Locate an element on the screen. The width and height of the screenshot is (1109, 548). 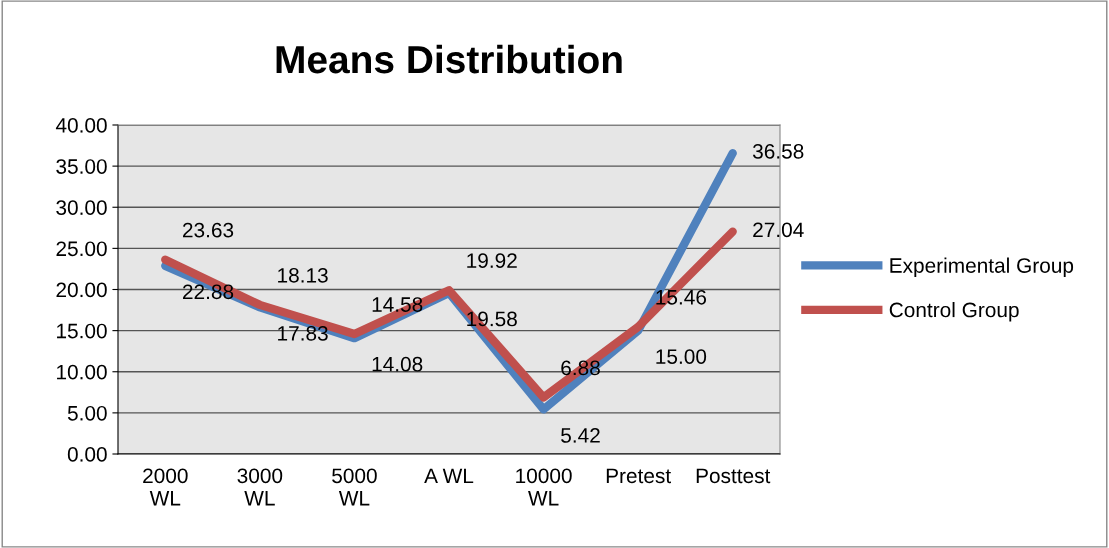
y-tick-label: 5.00 is located at coordinates (87, 413).